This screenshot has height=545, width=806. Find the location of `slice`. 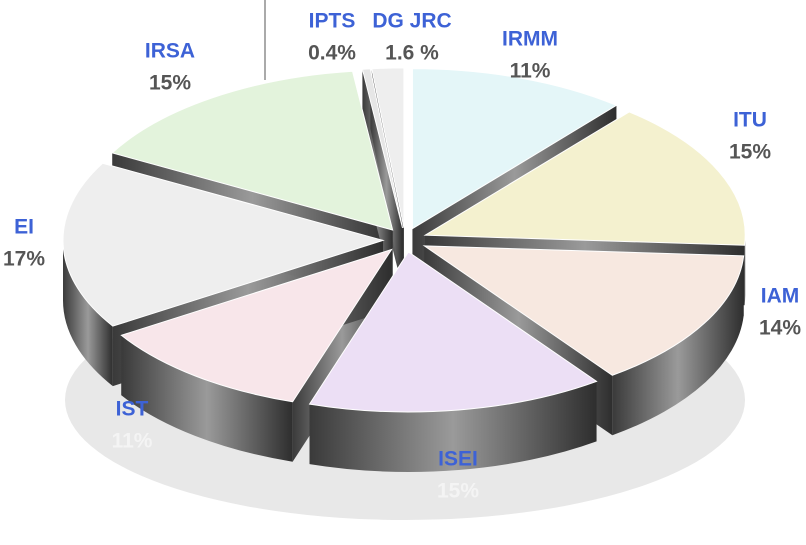

slice is located at coordinates (453, 361).